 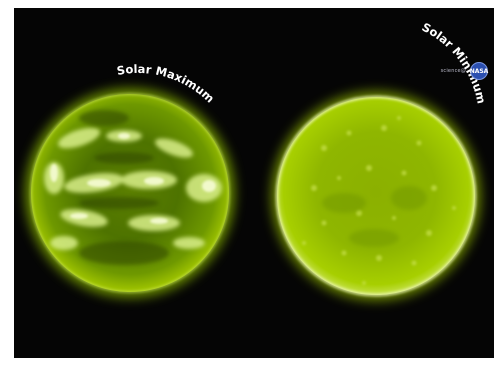 I want to click on nasa-logo: science@ NASA, so click(x=464, y=71).